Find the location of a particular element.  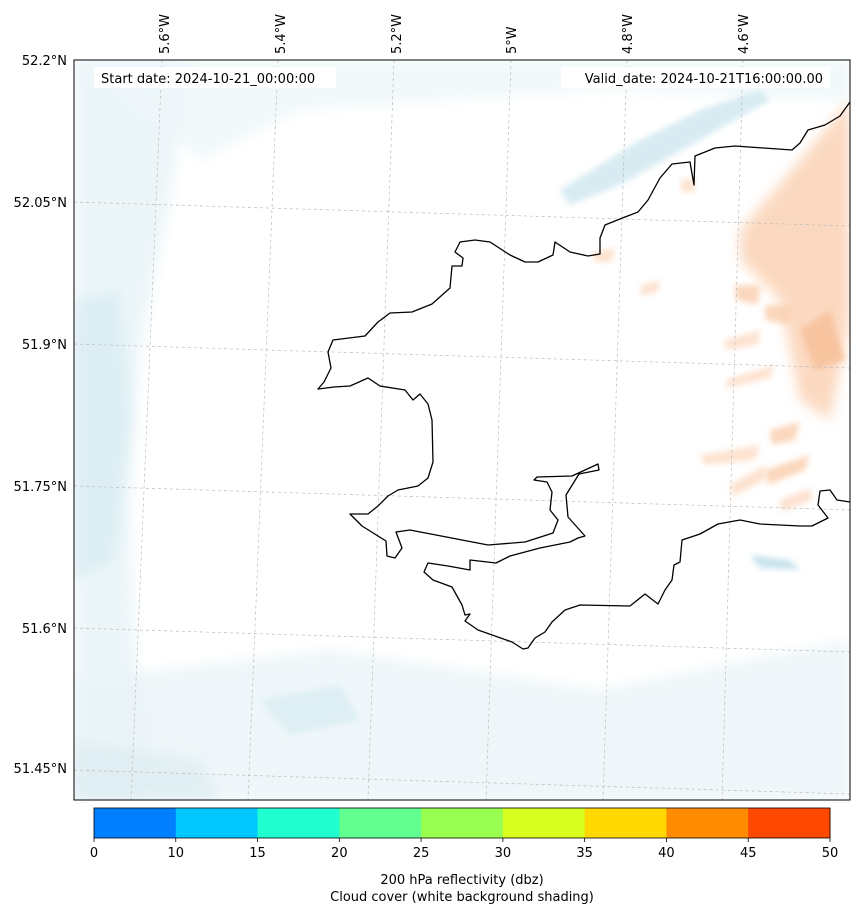

colorbar-sublabel: Cloud cover (white background shading) is located at coordinates (462, 897).